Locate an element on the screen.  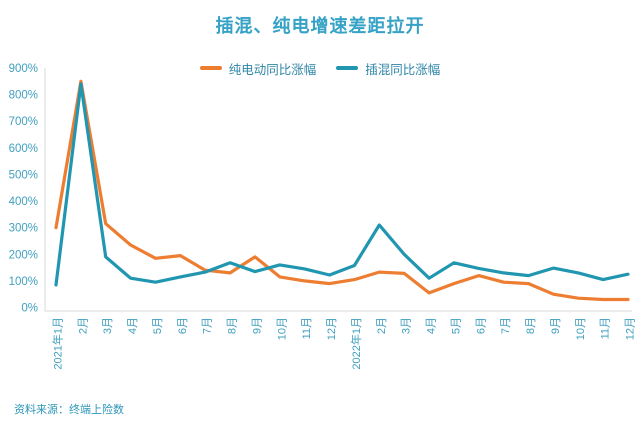
y-axis-tick-label: 900% is located at coordinates (23, 69).